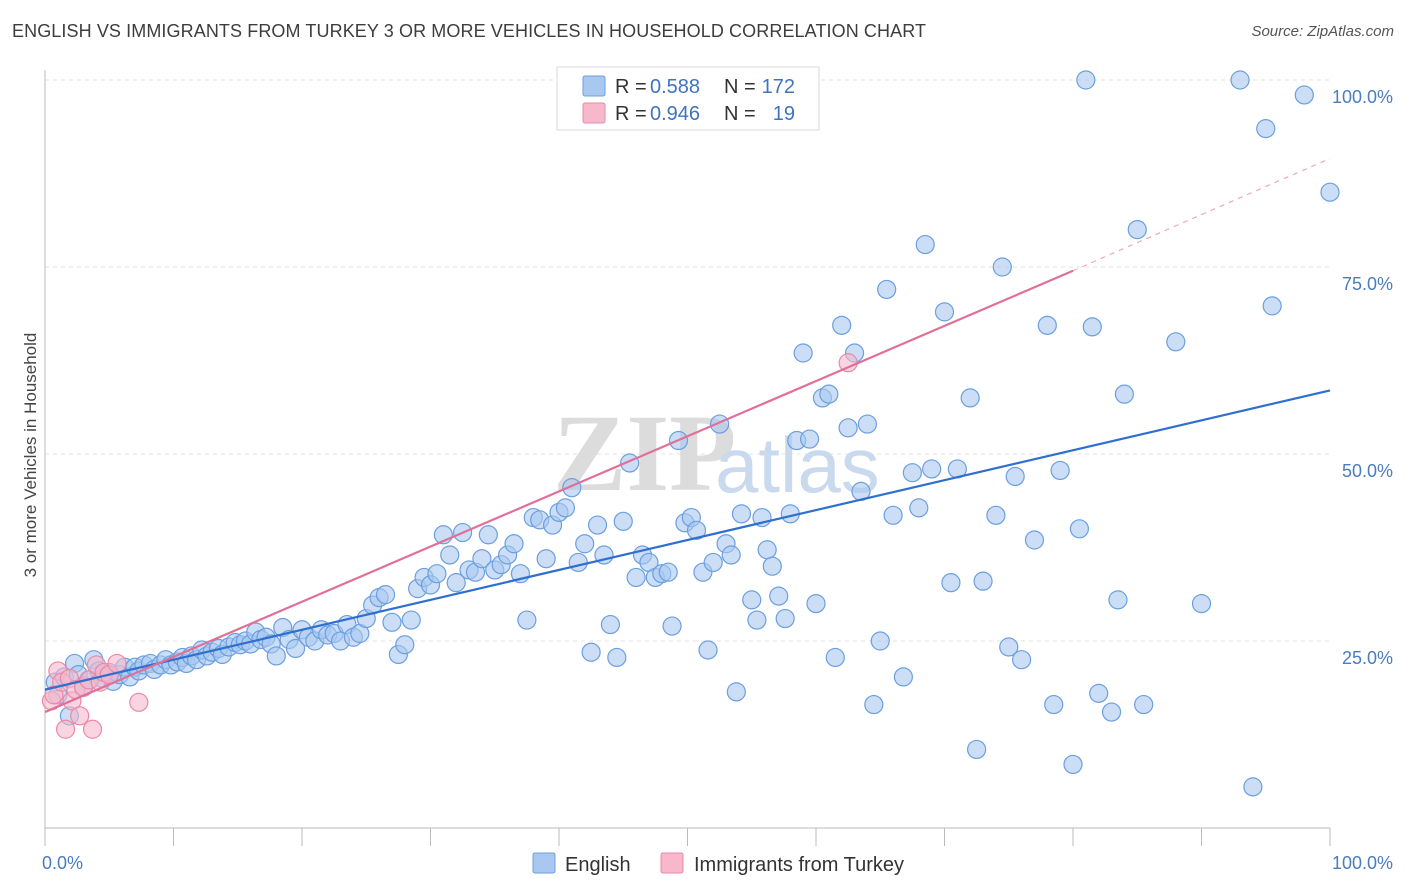 This screenshot has width=1406, height=892. Describe the element at coordinates (688, 98) in the screenshot. I see `legend-box: R = 0.588 N = 172 R = 0.946 N = 19` at that location.